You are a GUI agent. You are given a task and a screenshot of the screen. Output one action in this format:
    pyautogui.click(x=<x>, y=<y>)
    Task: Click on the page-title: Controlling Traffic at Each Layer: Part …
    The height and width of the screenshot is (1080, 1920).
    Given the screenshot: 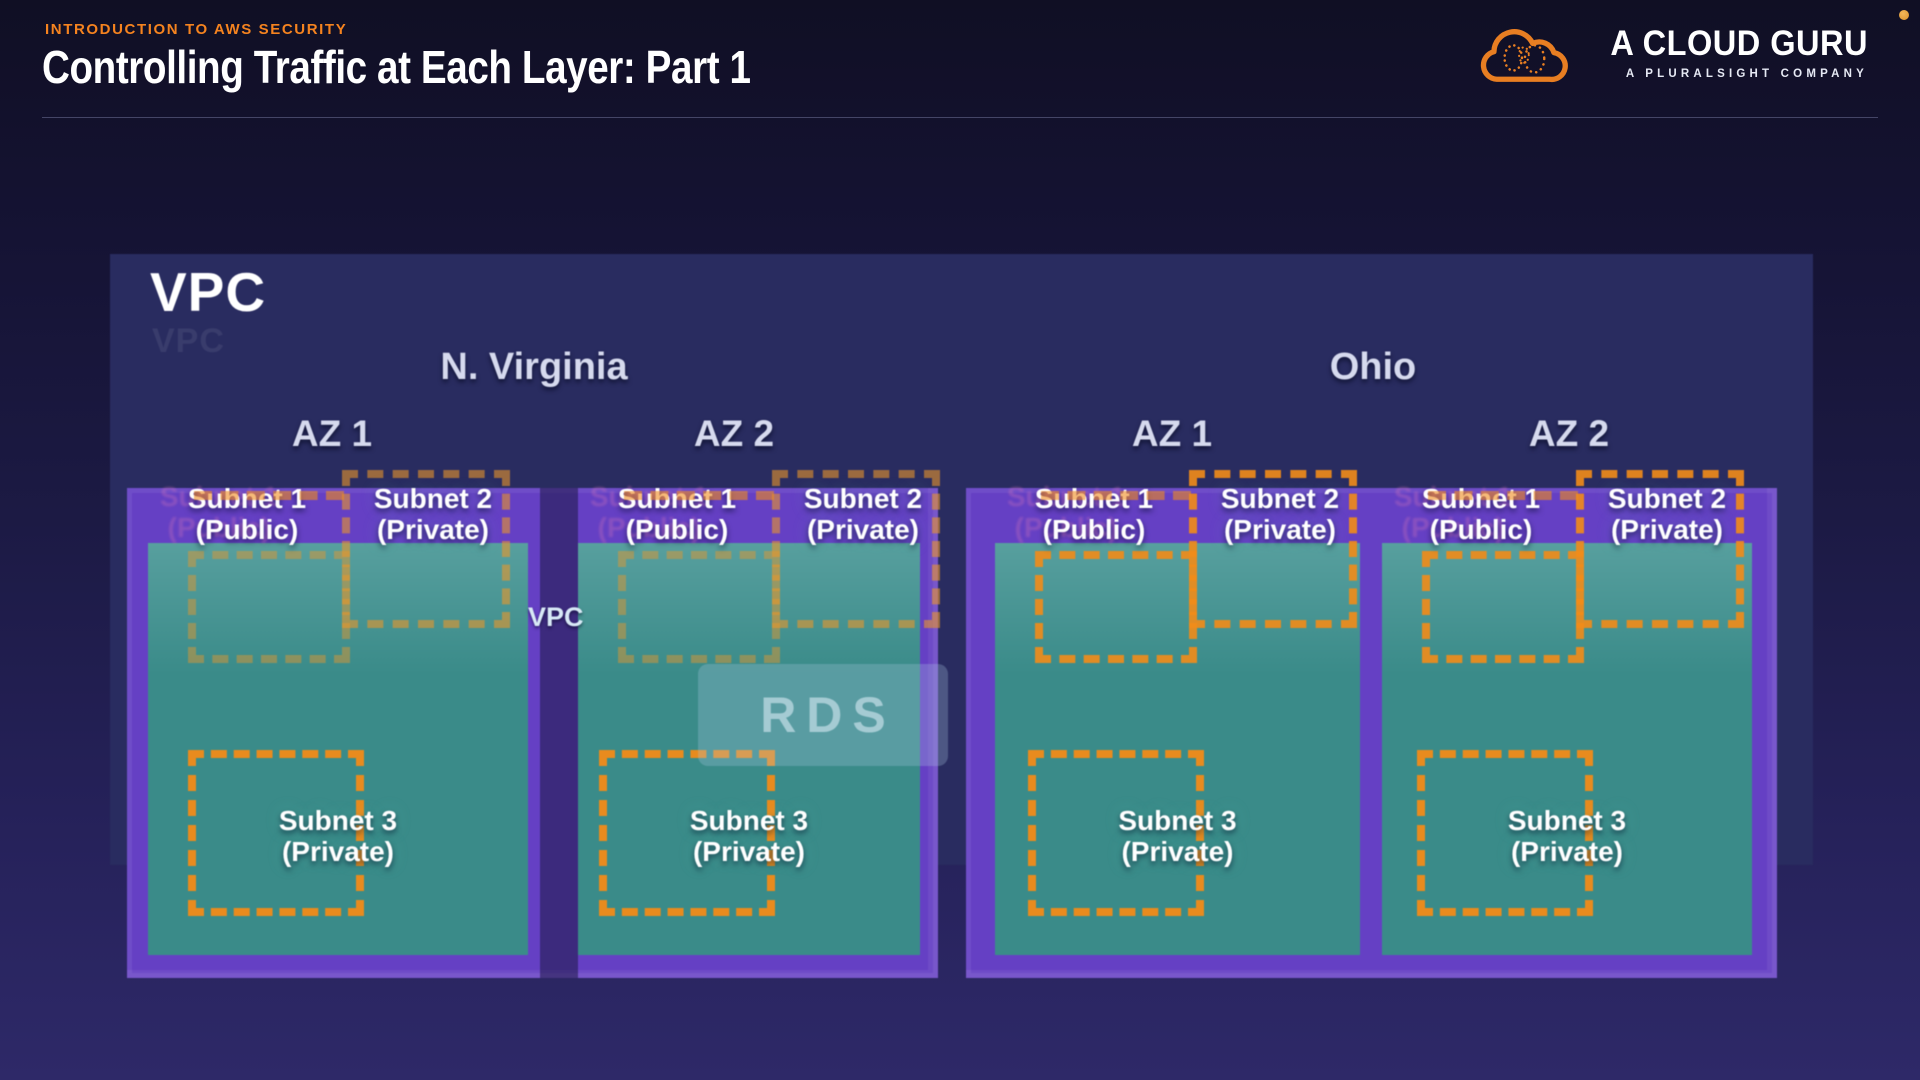 What is the action you would take?
    pyautogui.click(x=396, y=67)
    